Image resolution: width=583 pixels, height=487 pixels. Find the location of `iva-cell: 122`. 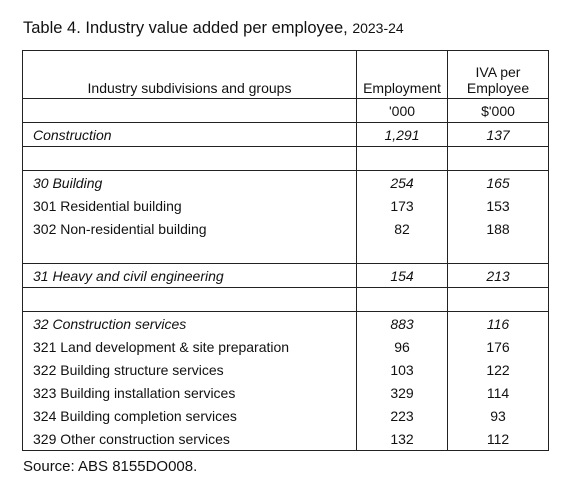

iva-cell: 122 is located at coordinates (498, 369).